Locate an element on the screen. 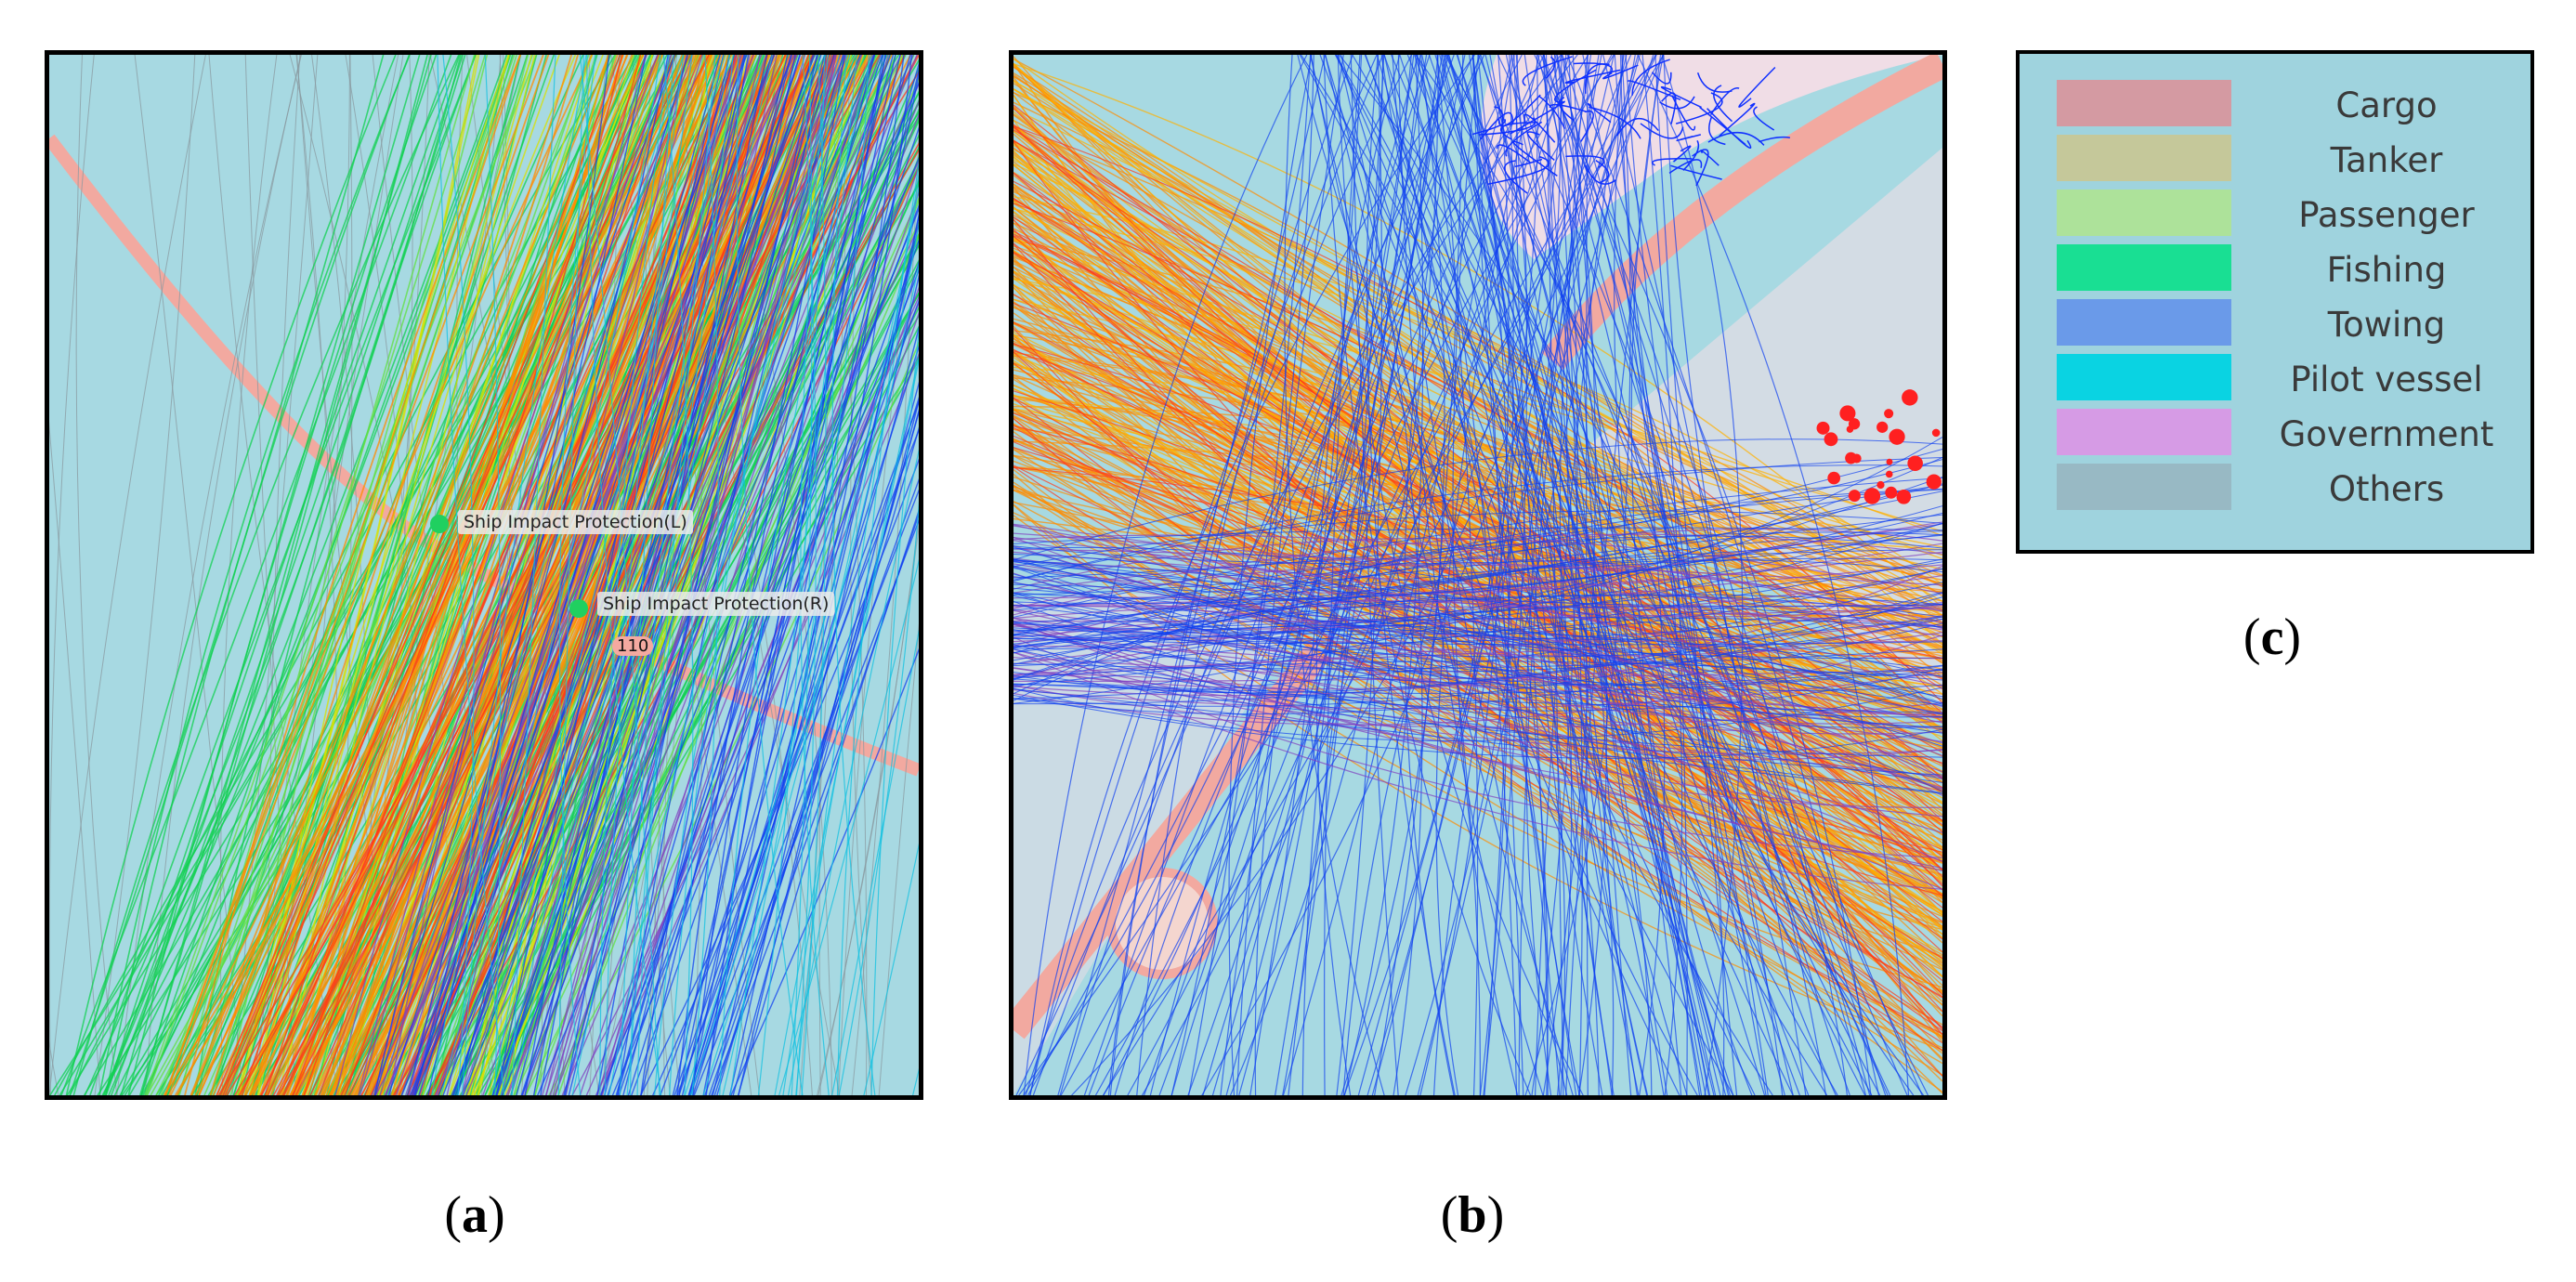 Image resolution: width=2576 pixels, height=1282 pixels. protection-marker-right is located at coordinates (579, 608).